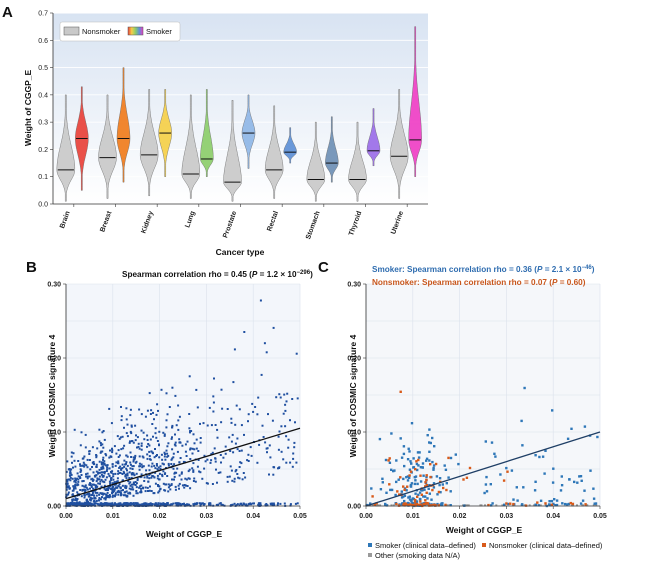  What do you see at coordinates (107, 146) in the screenshot?
I see `violin-nonsmoker-breast` at bounding box center [107, 146].